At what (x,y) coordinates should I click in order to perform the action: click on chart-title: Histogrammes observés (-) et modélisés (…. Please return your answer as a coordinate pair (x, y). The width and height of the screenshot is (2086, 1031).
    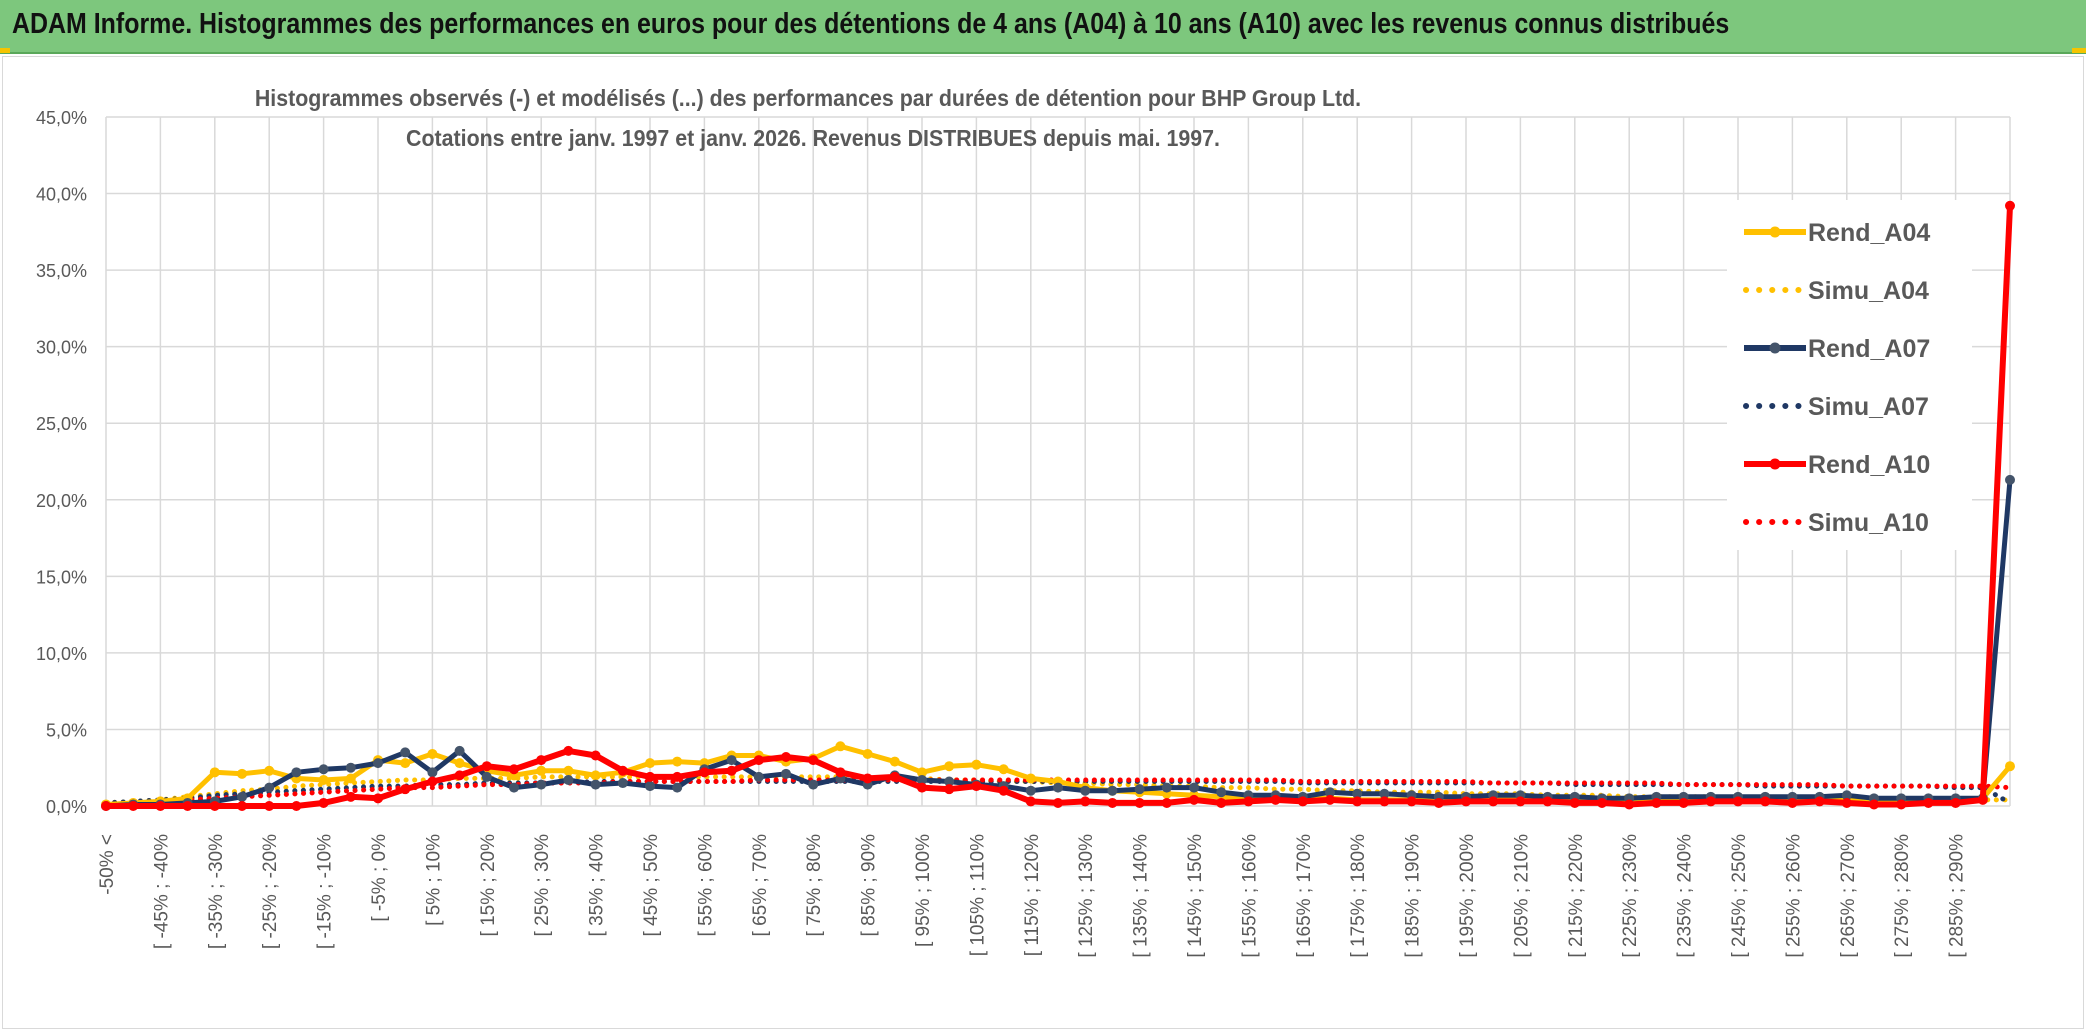
    Looking at the image, I should click on (808, 98).